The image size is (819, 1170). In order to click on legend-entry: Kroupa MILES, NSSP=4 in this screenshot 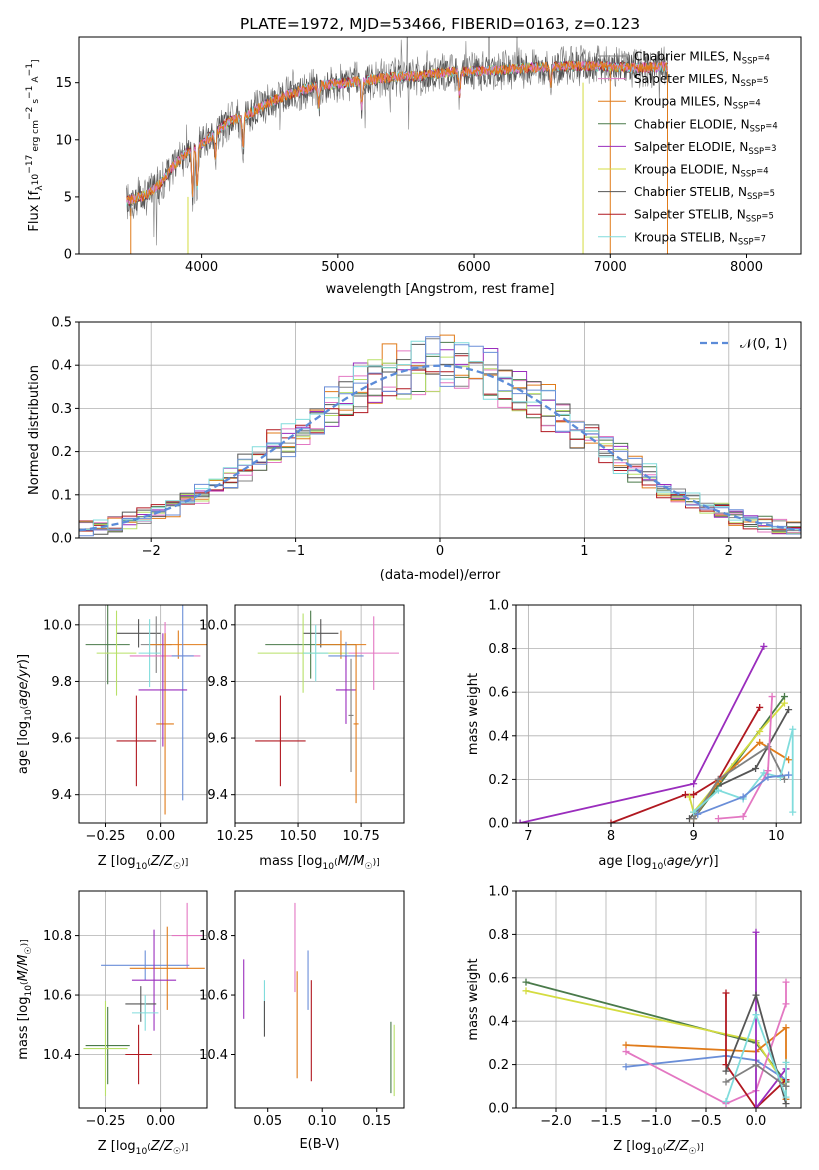, I will do `click(697, 103)`.